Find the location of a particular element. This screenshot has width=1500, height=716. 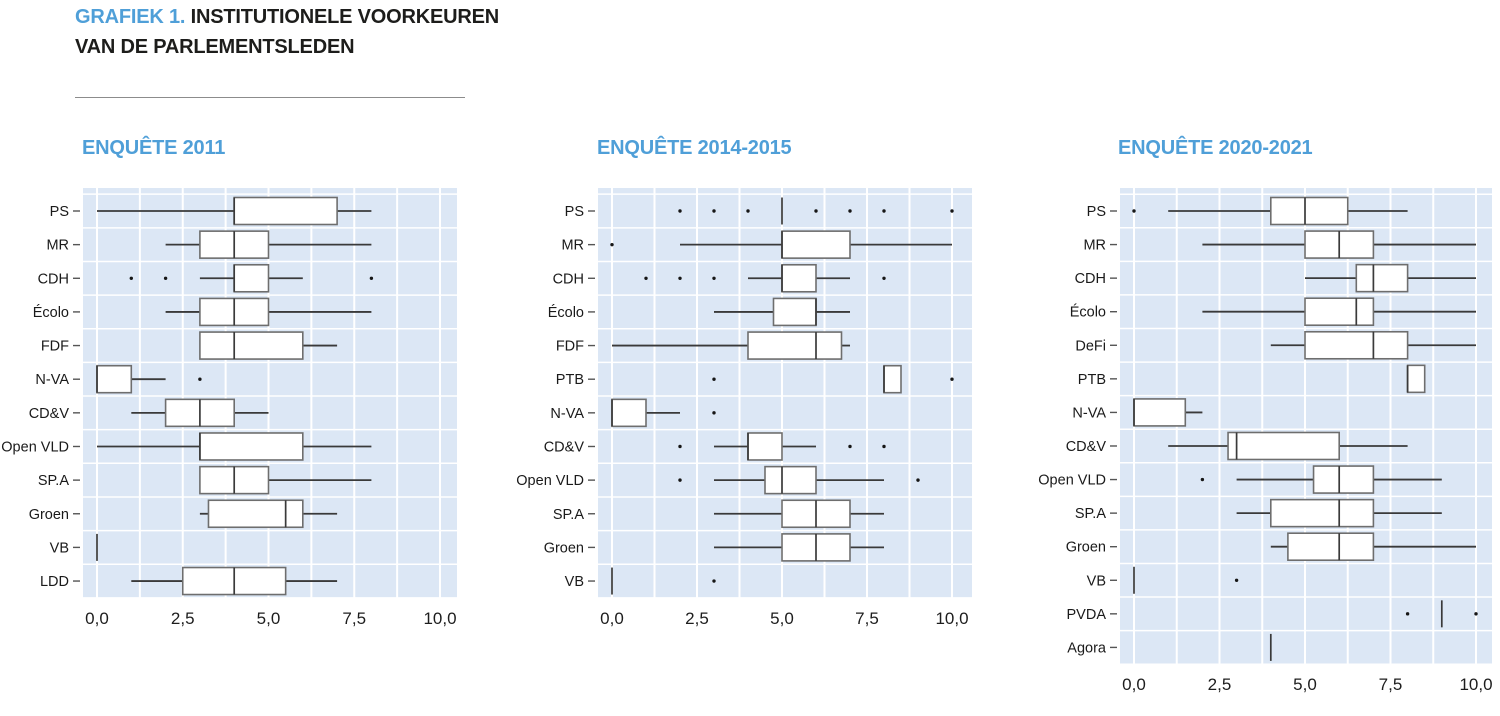

y-axis-label-ptb: PTB is located at coordinates (570, 380).